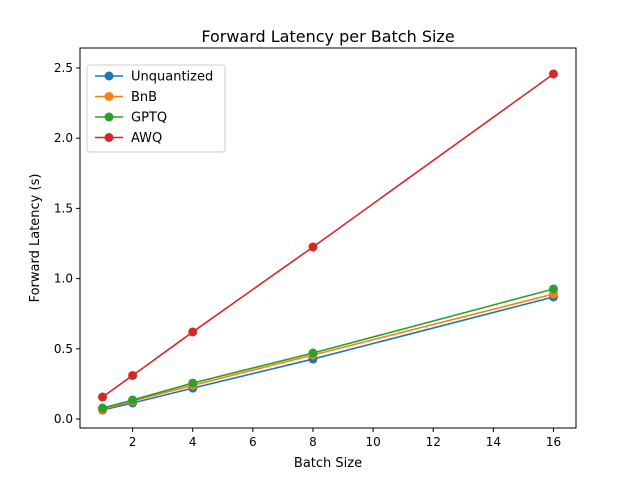  What do you see at coordinates (372, 442) in the screenshot?
I see `x-tick-label: 10` at bounding box center [372, 442].